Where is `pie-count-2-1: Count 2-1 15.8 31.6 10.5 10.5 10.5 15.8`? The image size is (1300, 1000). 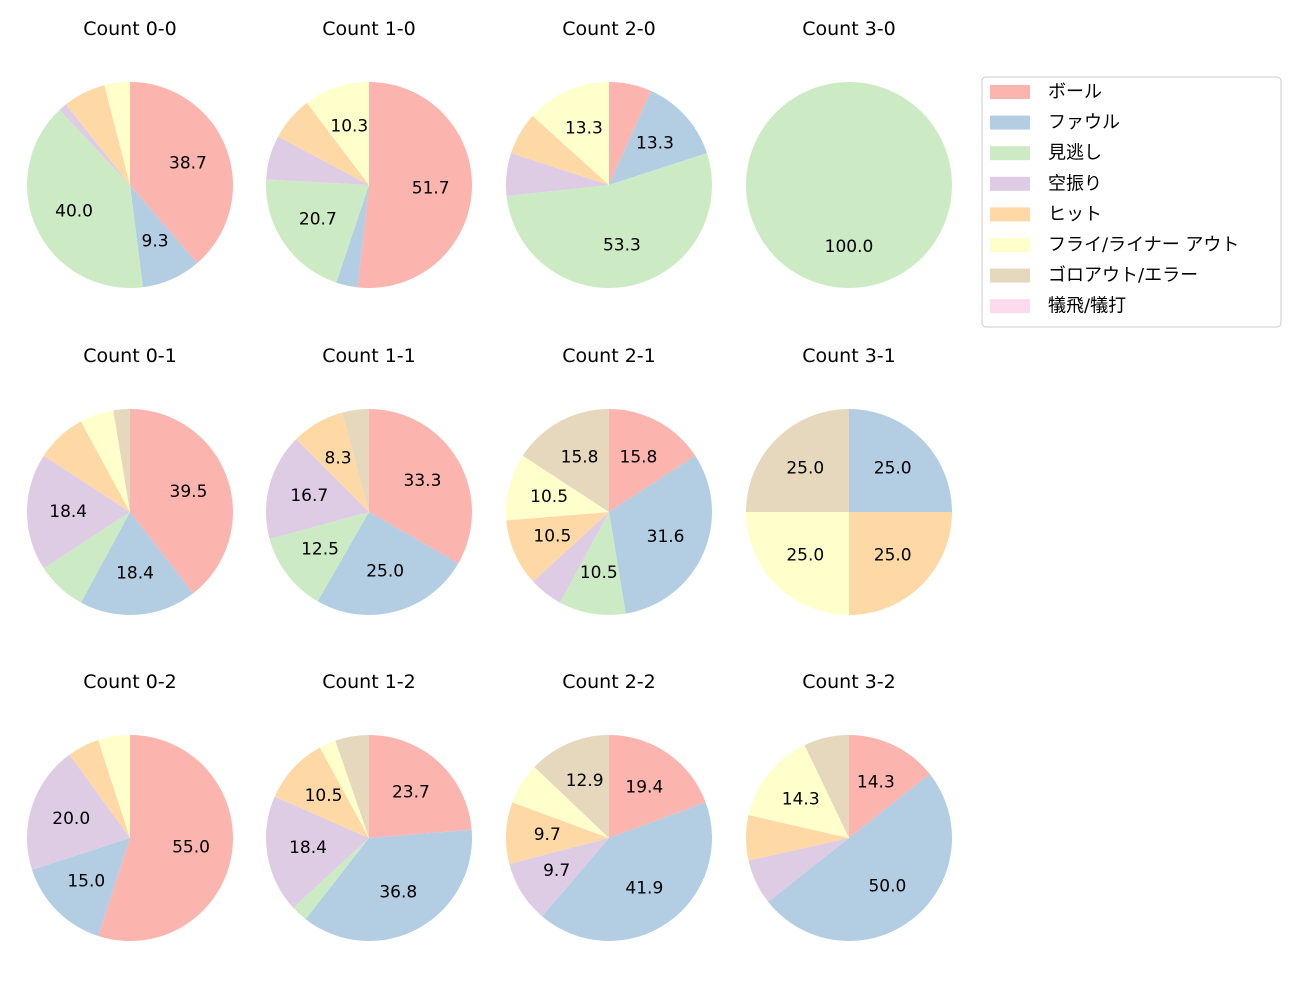 pie-count-2-1: Count 2-1 15.8 31.6 10.5 10.5 10.5 15.8 is located at coordinates (609, 480).